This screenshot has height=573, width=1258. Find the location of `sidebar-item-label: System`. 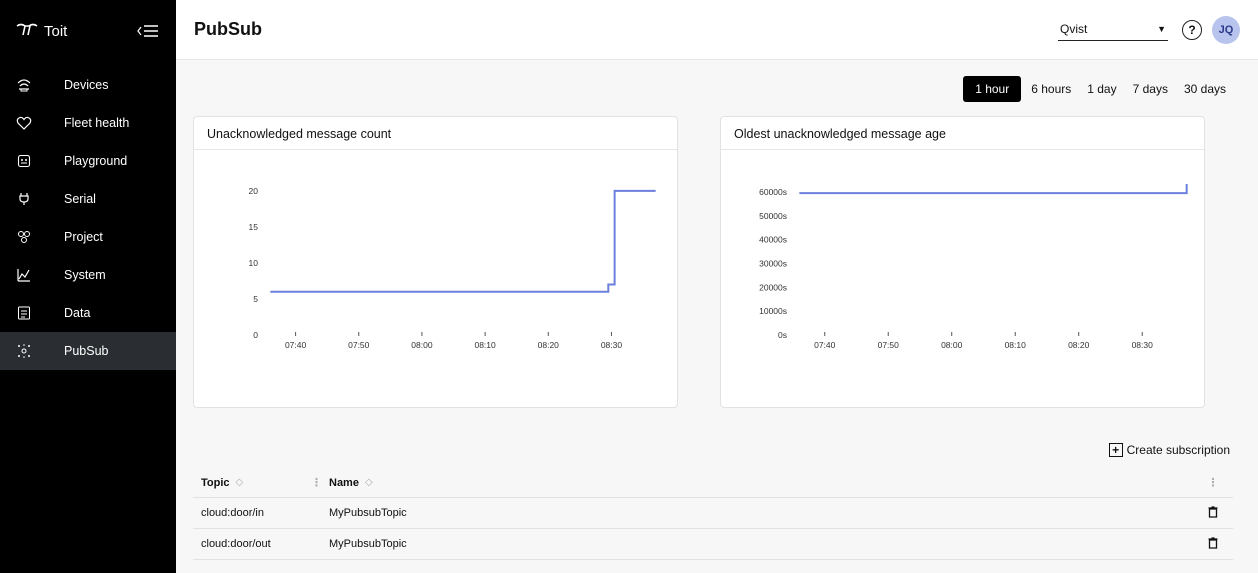

sidebar-item-label: System is located at coordinates (85, 275).